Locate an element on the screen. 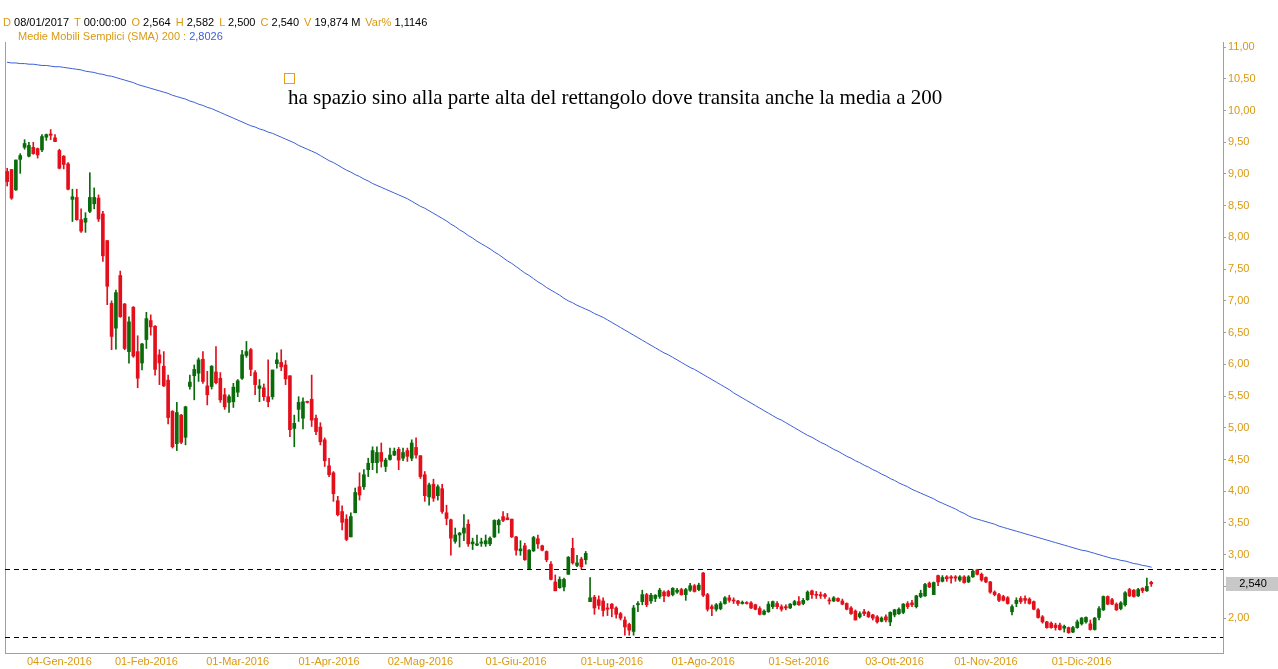 This screenshot has width=1278, height=669. annotation: Medie Mobili Semplici (SMA) 200 : 2,8026 is located at coordinates (120, 36).